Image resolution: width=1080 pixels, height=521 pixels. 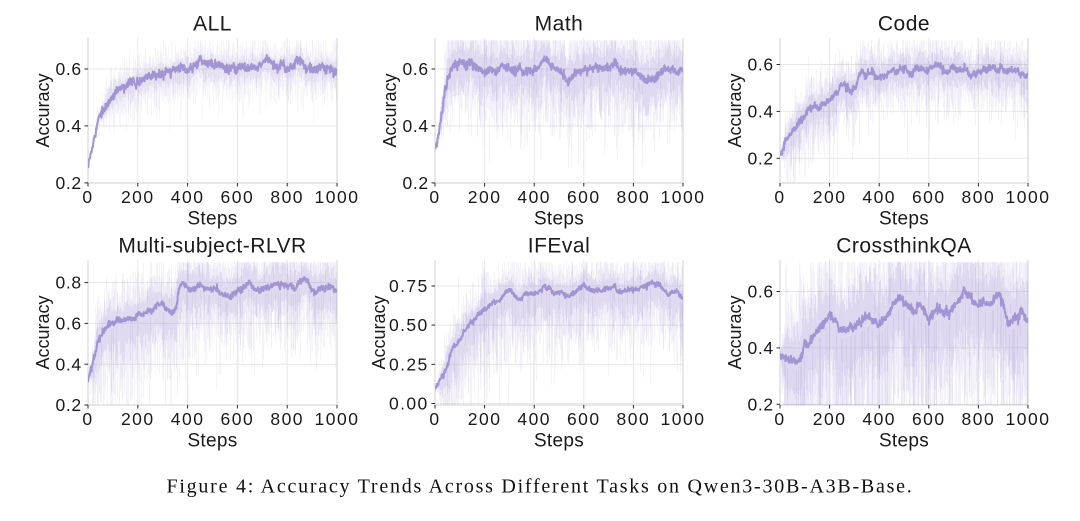 What do you see at coordinates (409, 404) in the screenshot?
I see `svg-text: 0.00` at bounding box center [409, 404].